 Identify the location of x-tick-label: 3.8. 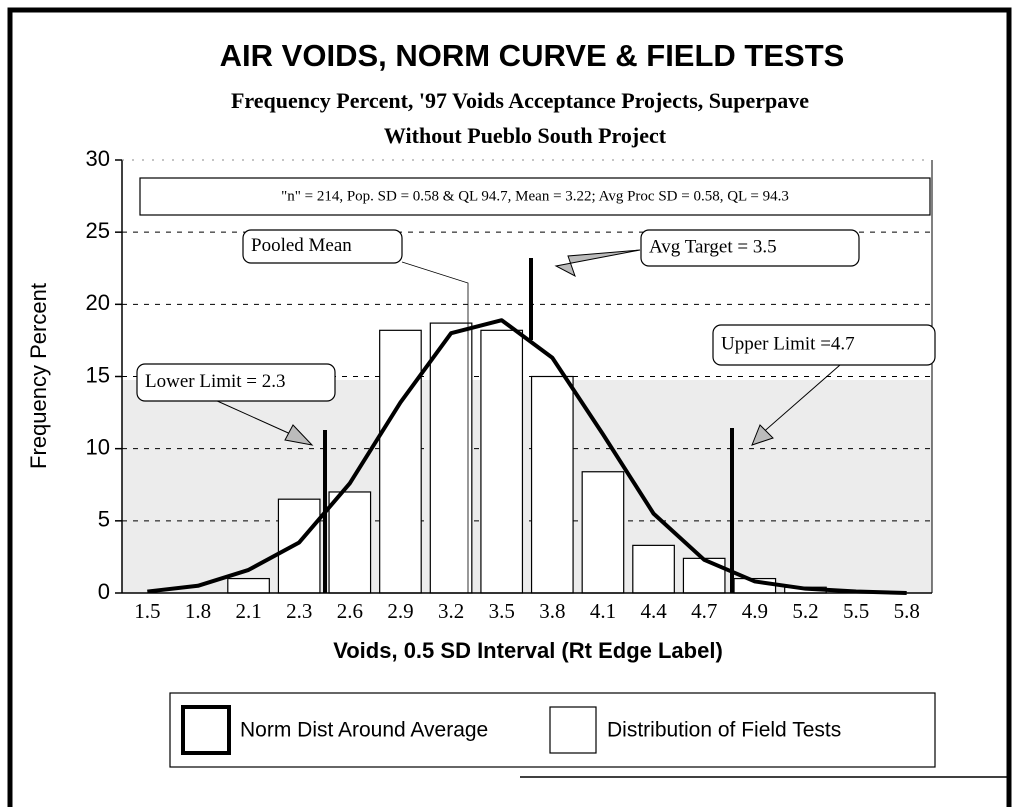
(552, 611).